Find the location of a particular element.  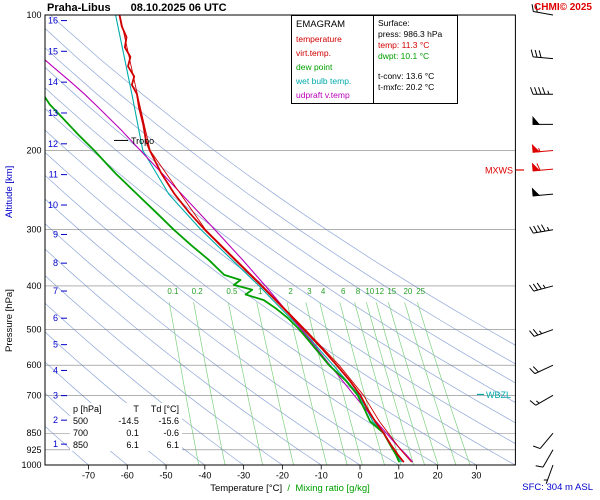

mixing-ratio-label: 2 is located at coordinates (290, 291).